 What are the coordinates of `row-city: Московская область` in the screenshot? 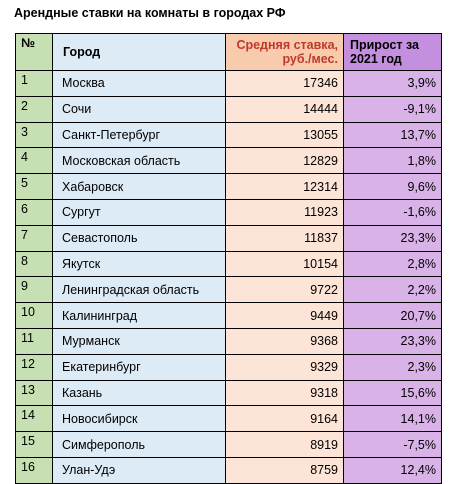 It's located at (139, 161).